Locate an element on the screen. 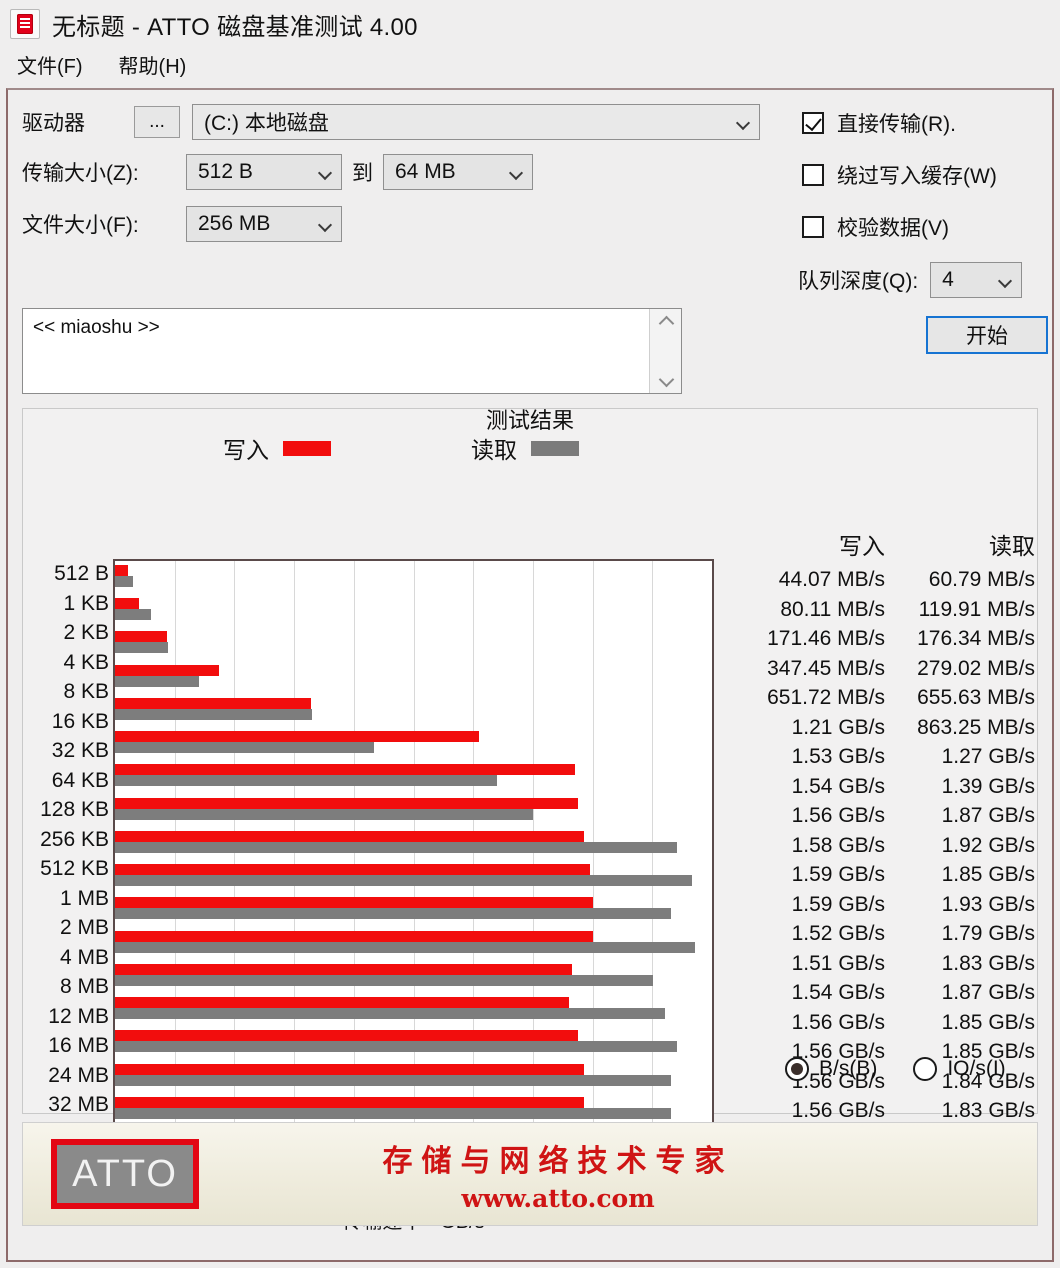 The image size is (1060, 1268). table-row: 1.59 GB/s 1.85 GB/s is located at coordinates (885, 875).